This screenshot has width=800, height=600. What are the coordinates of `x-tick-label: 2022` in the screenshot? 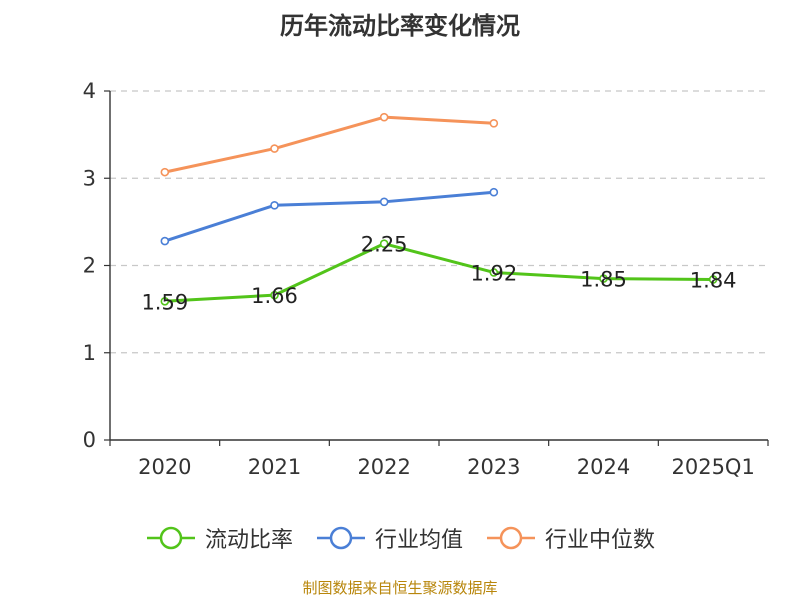 It's located at (383, 467).